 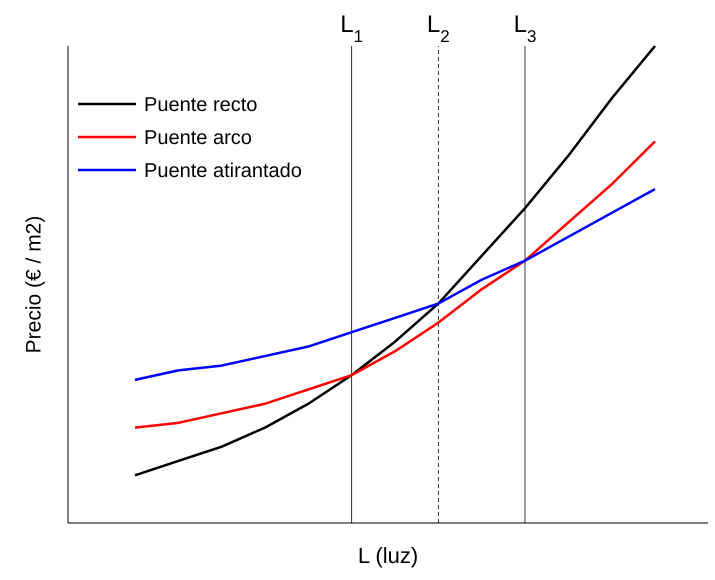 I want to click on text: L$_{3}$, so click(x=525, y=28).